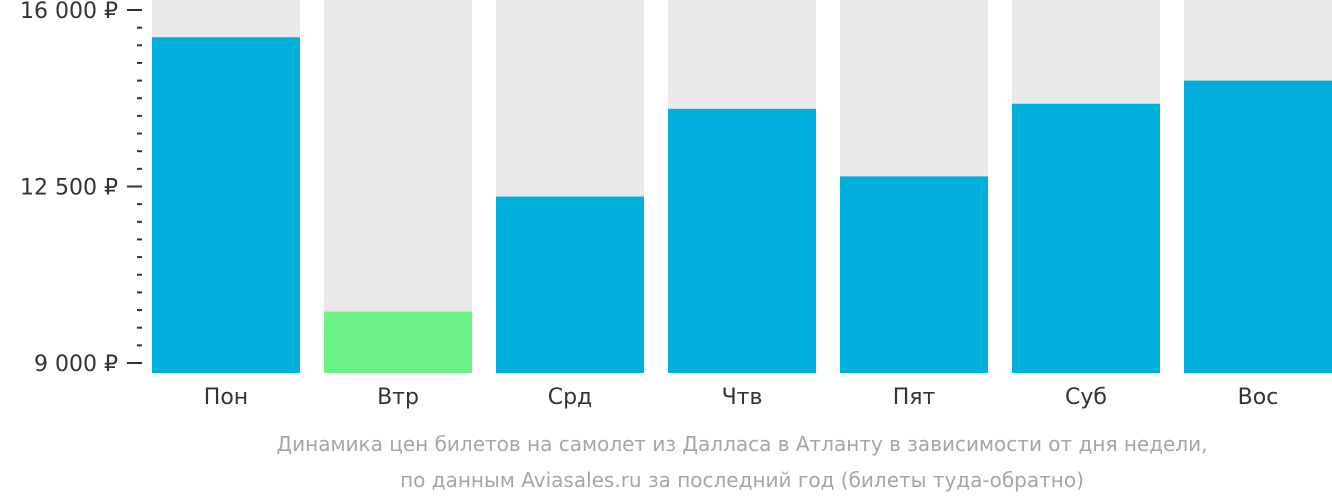  I want to click on bar-background, so click(398, 186).